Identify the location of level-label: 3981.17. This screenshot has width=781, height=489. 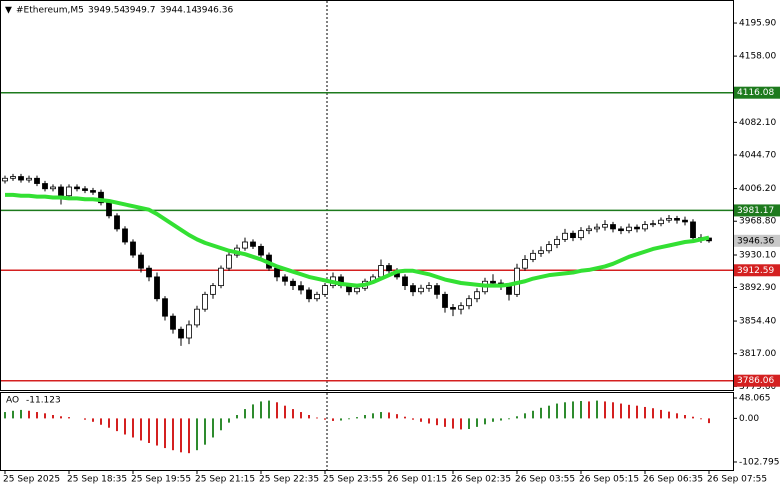
(755, 211).